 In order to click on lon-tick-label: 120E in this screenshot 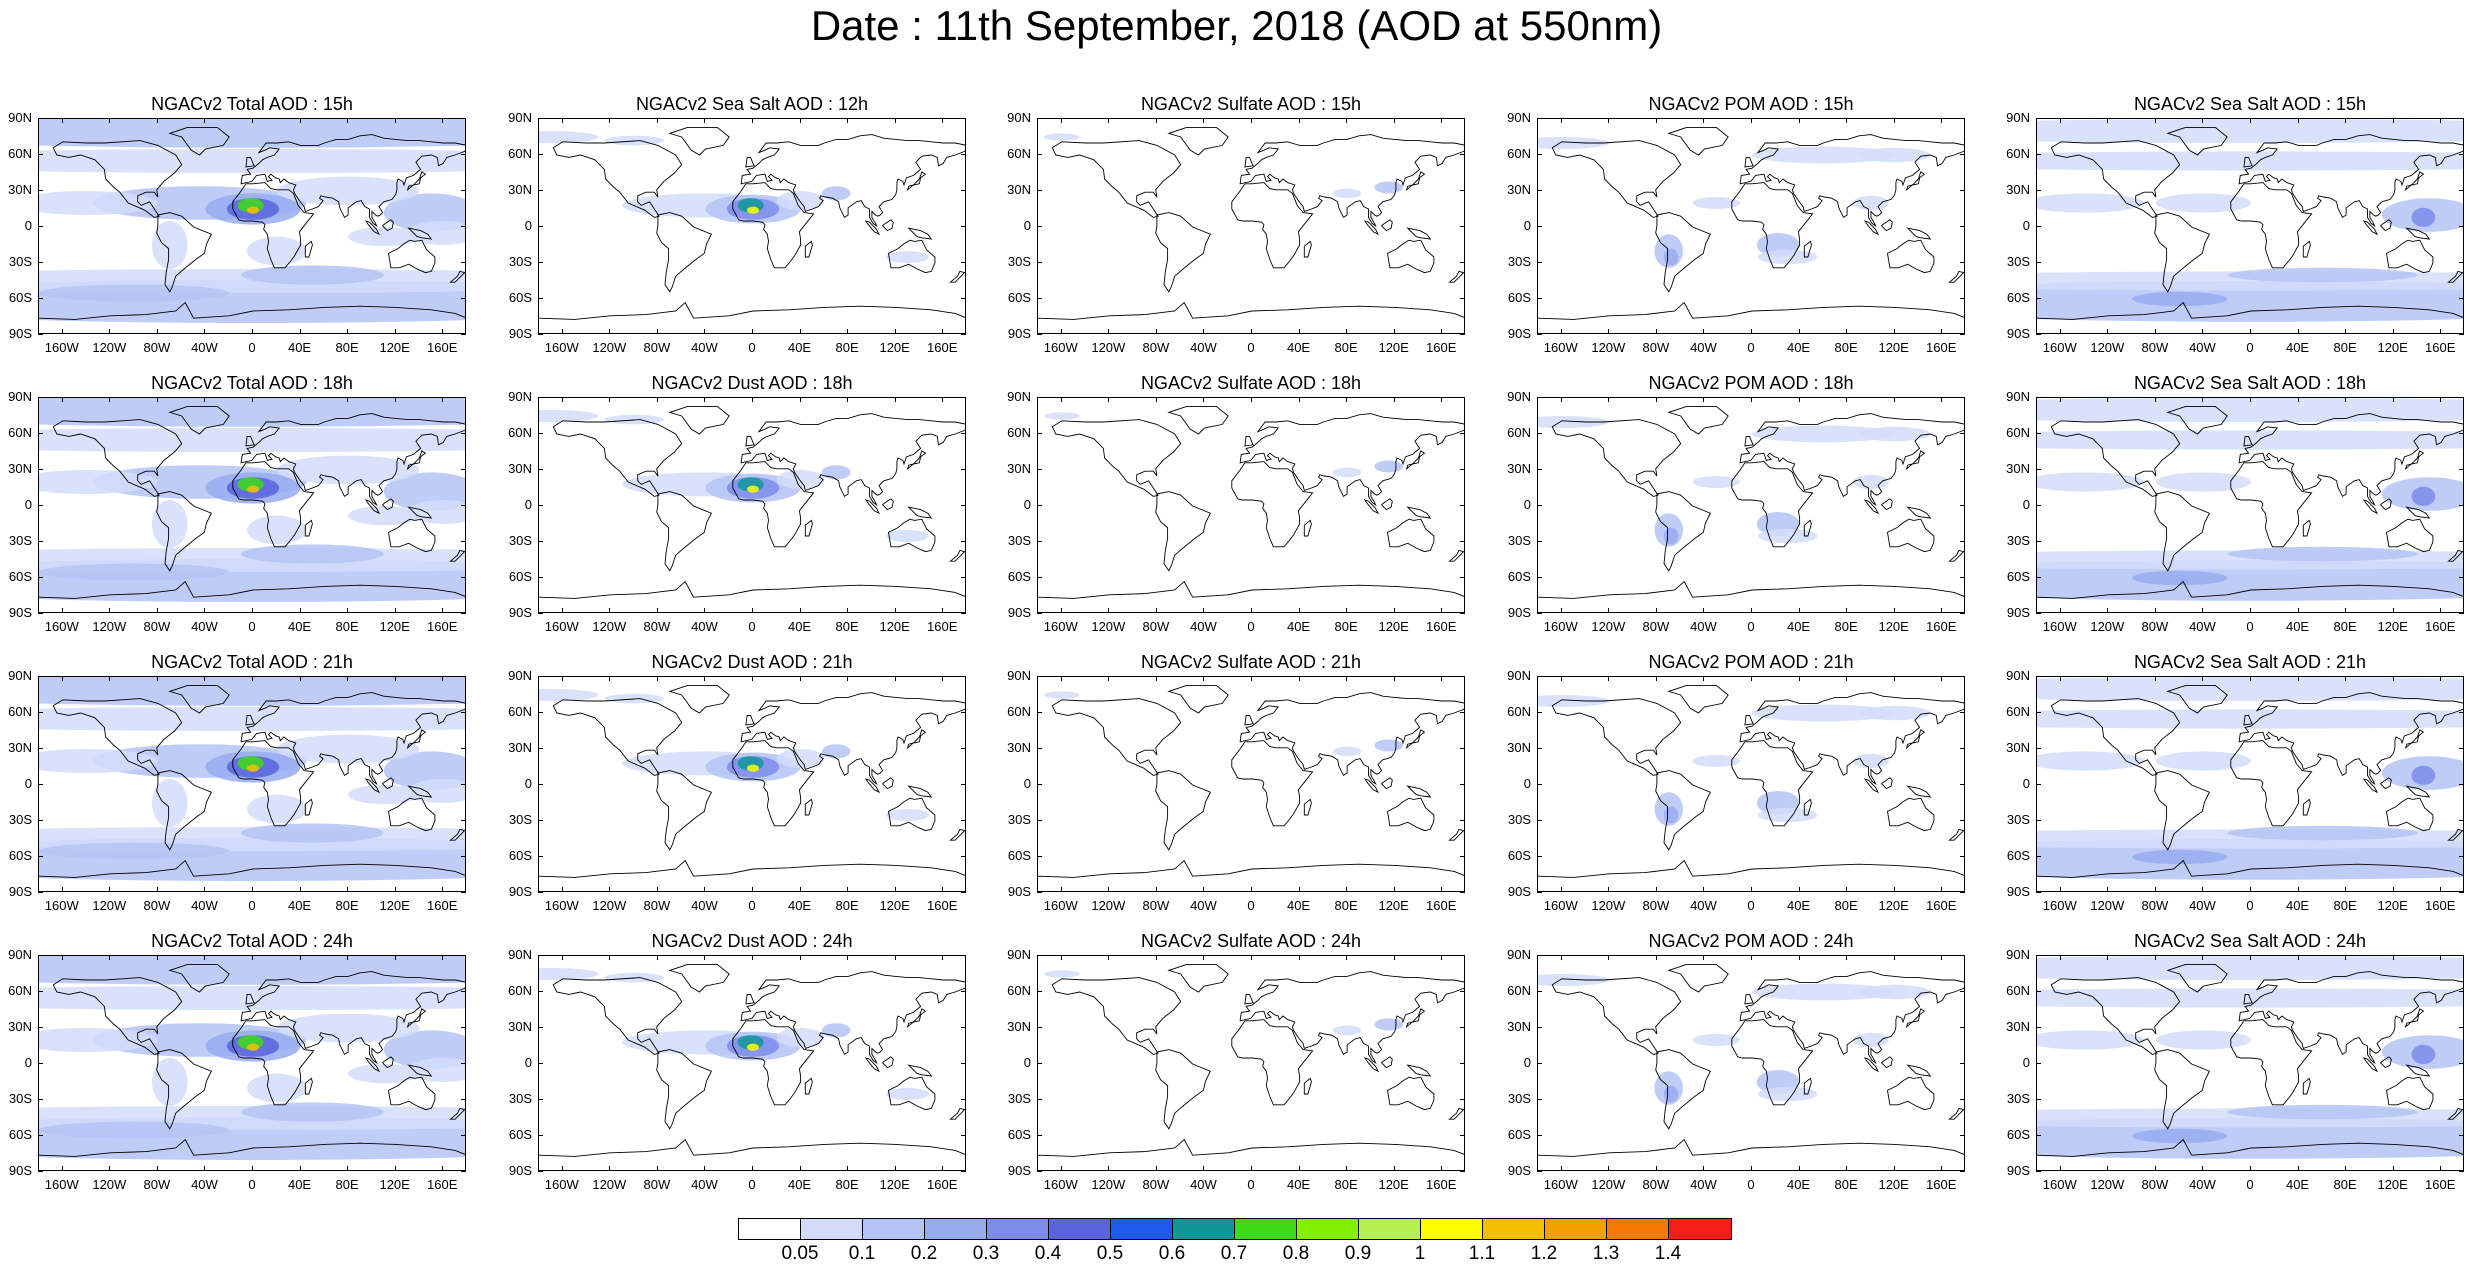, I will do `click(894, 905)`.